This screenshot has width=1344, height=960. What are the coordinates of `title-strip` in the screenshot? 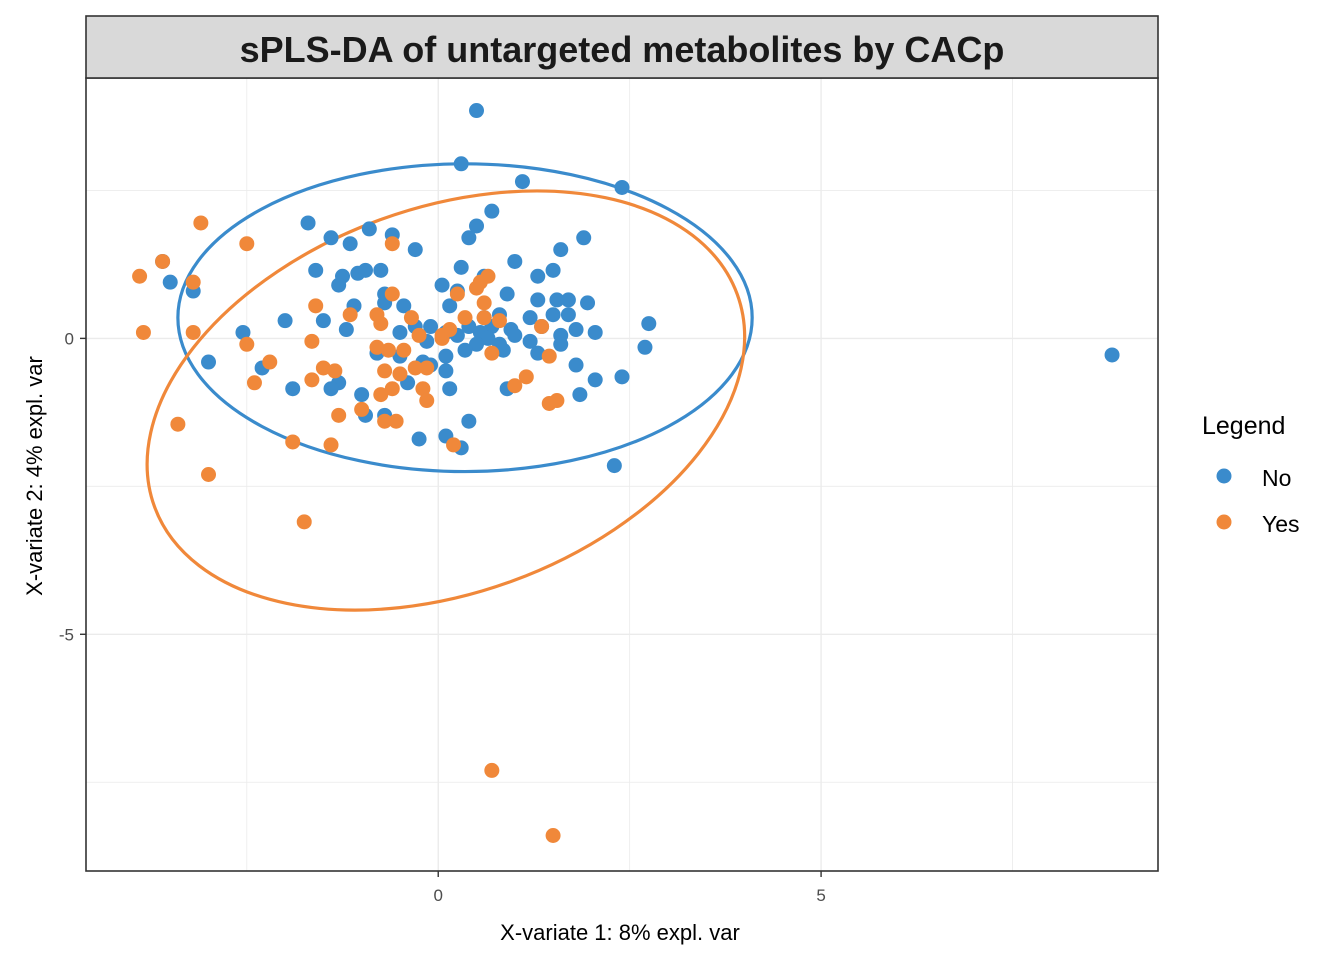 It's located at (622, 47).